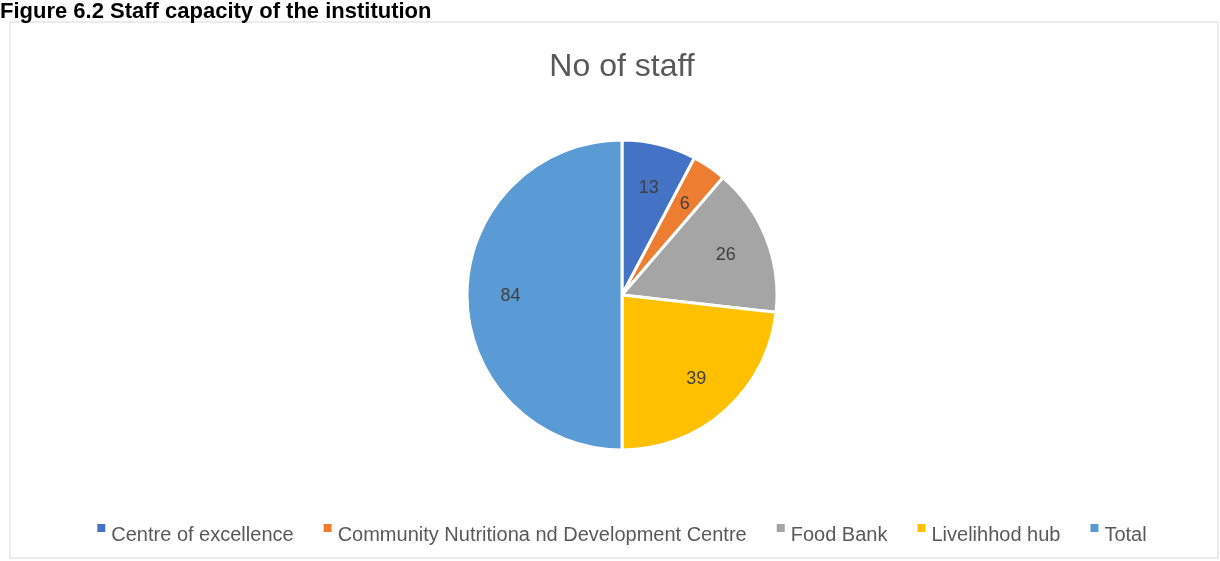 The image size is (1220, 561). What do you see at coordinates (216, 11) in the screenshot?
I see `caption: Figure 6.2 Staff capacity of the institution` at bounding box center [216, 11].